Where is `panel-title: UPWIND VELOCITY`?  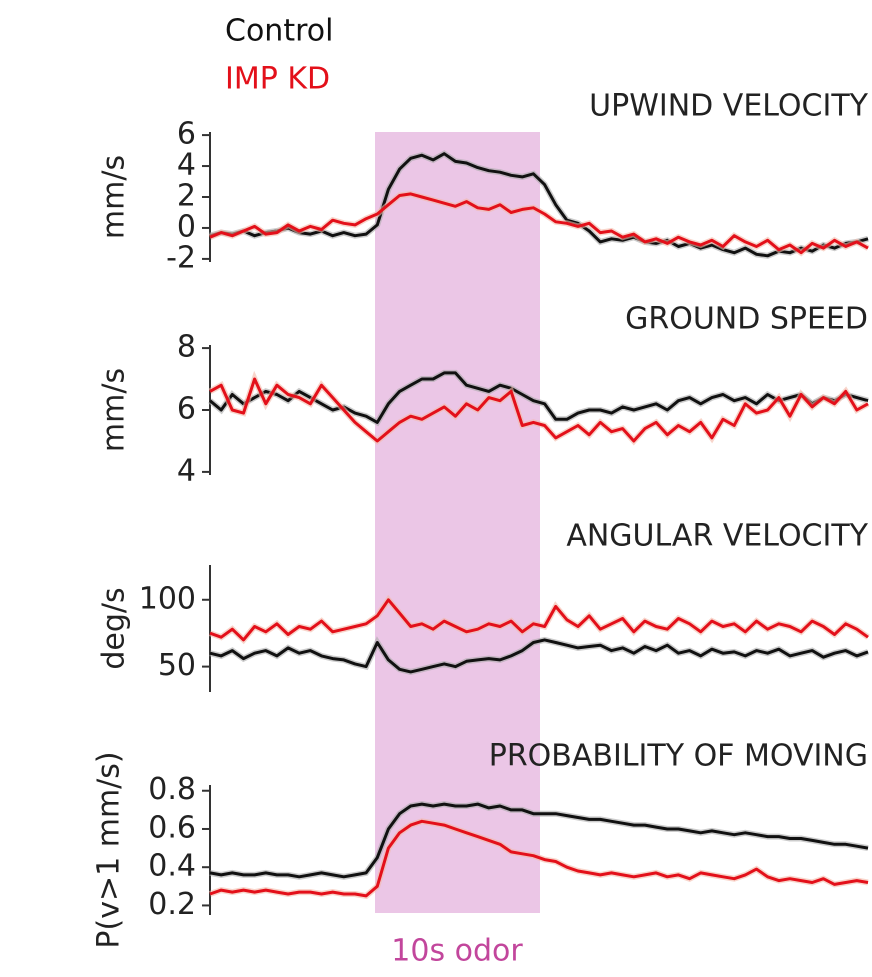
panel-title: UPWIND VELOCITY is located at coordinates (728, 106).